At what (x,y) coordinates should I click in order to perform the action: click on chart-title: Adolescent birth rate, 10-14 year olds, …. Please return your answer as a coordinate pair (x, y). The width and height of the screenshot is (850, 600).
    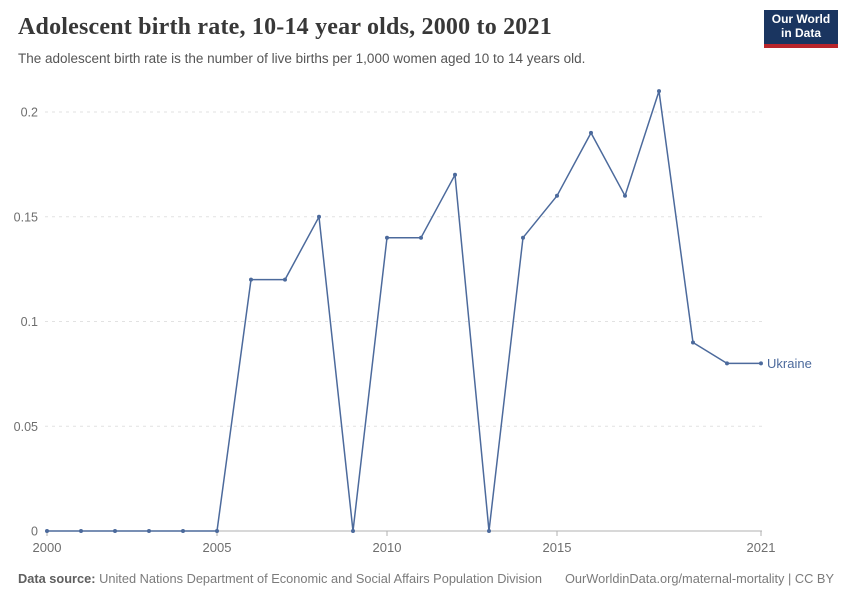
    Looking at the image, I should click on (285, 27).